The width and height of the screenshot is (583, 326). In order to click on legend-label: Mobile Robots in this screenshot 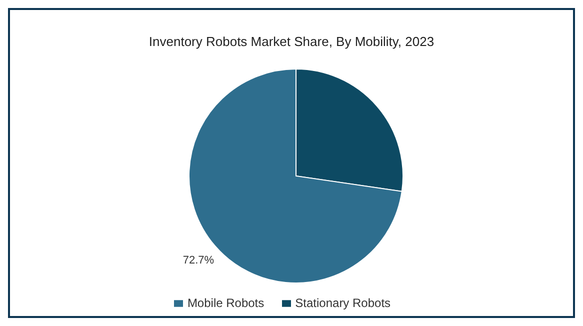, I will do `click(225, 303)`.